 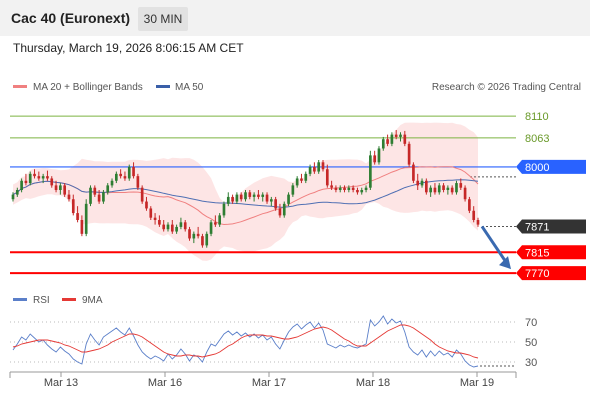 What do you see at coordinates (269, 383) in the screenshot?
I see `x-tick-label: Mar 17` at bounding box center [269, 383].